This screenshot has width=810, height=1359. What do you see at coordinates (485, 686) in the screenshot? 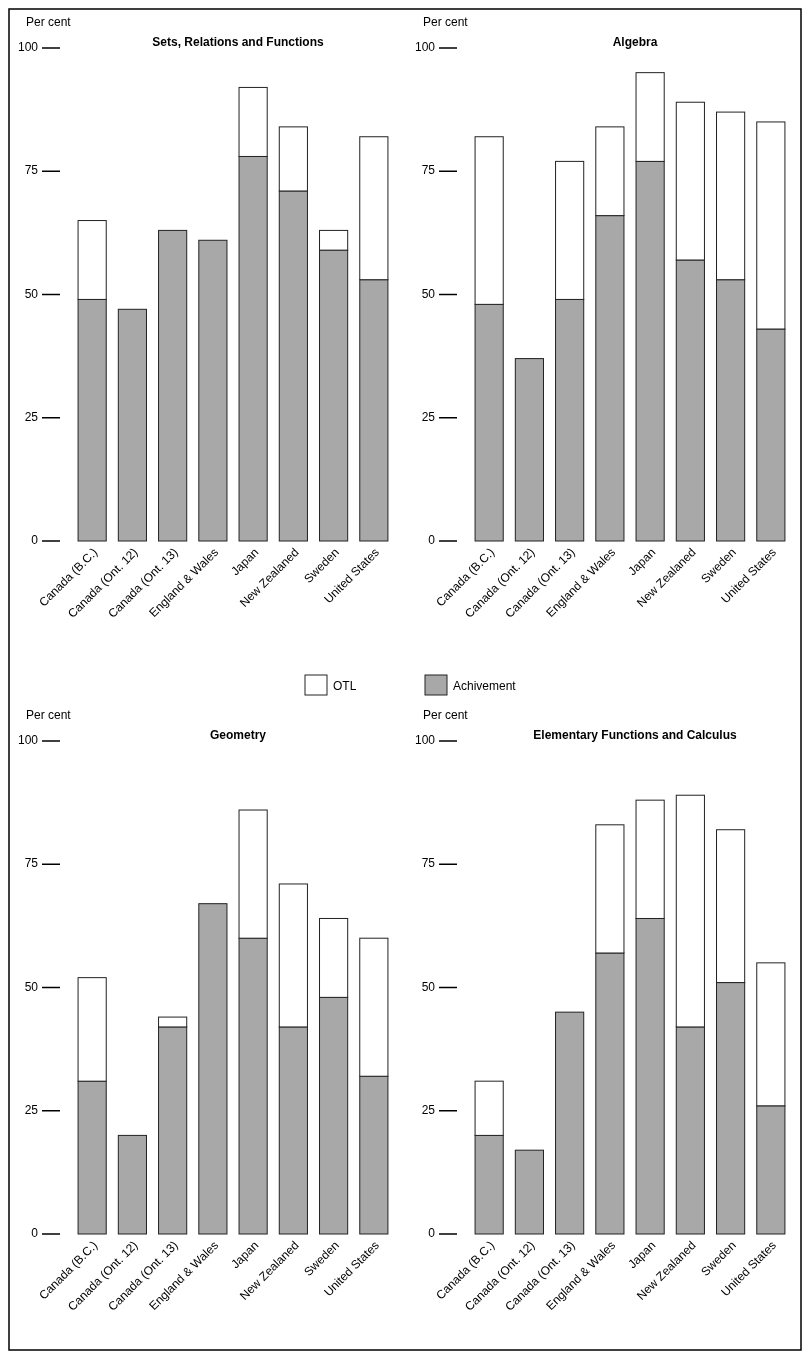
I see `legend-label: Achivement` at bounding box center [485, 686].